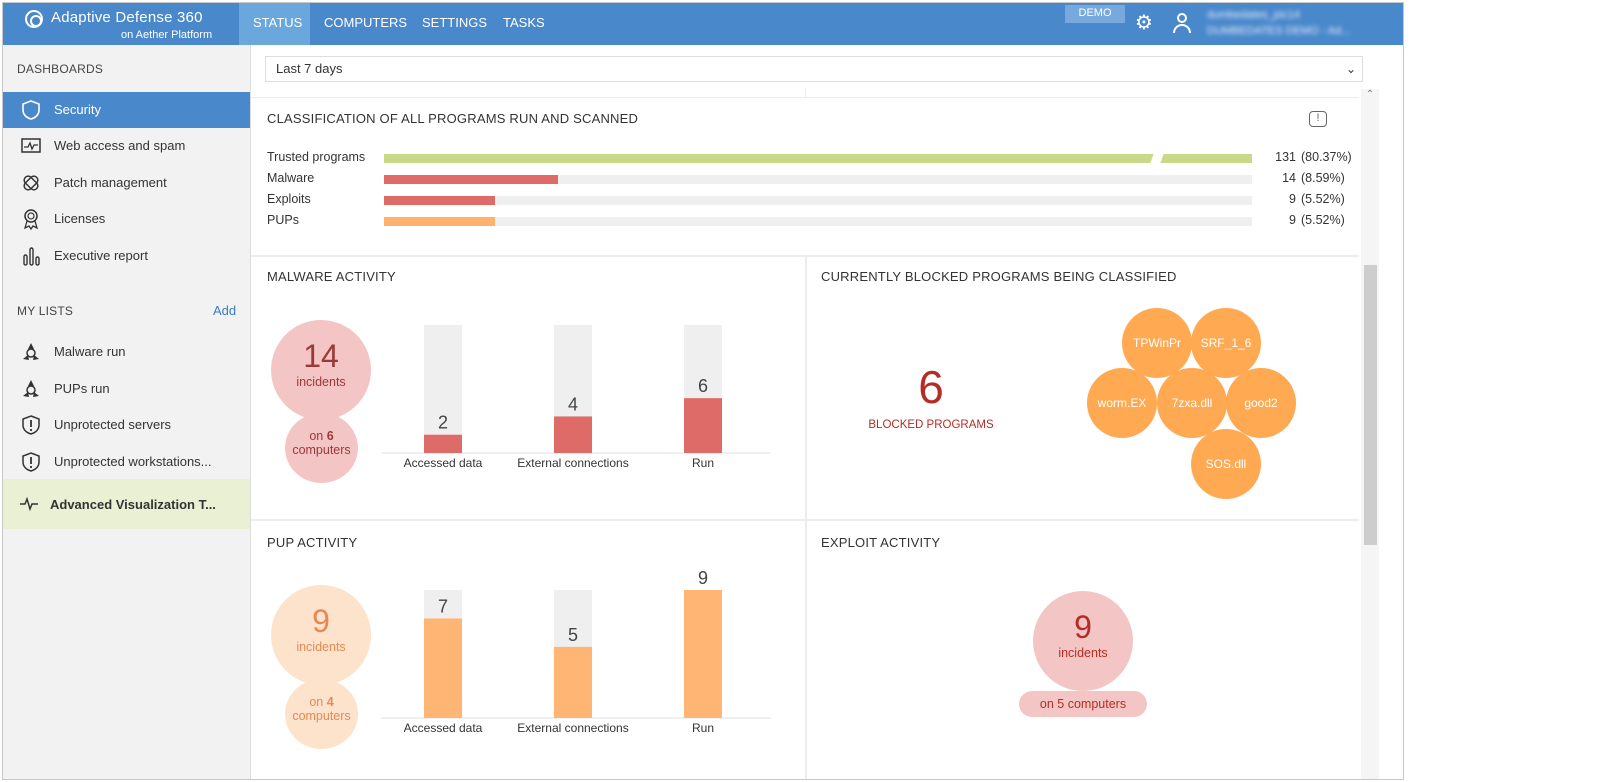  I want to click on classification-row-percent: (80.37%), so click(1326, 157).